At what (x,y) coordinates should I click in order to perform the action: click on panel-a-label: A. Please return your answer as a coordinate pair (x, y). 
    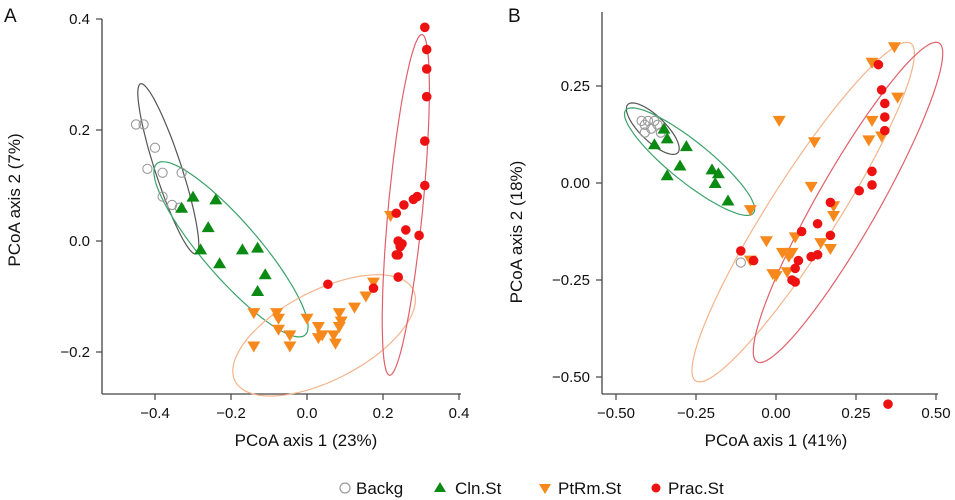
    Looking at the image, I should click on (10, 16).